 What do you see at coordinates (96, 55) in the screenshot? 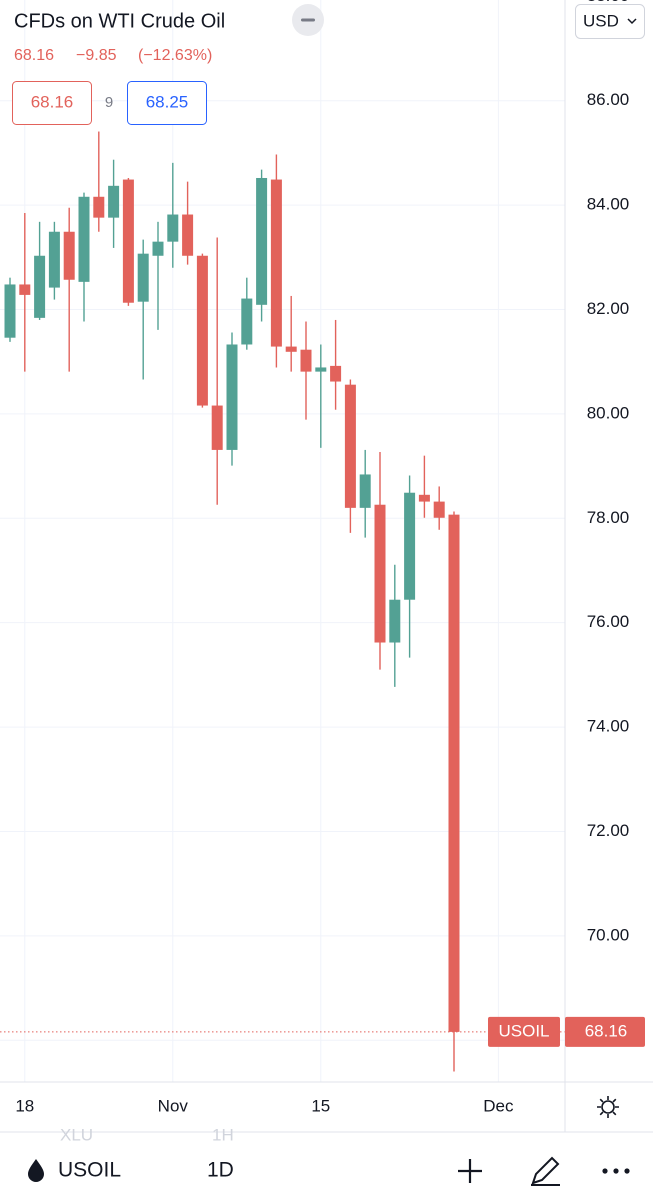
I see `header-change: −9.85` at bounding box center [96, 55].